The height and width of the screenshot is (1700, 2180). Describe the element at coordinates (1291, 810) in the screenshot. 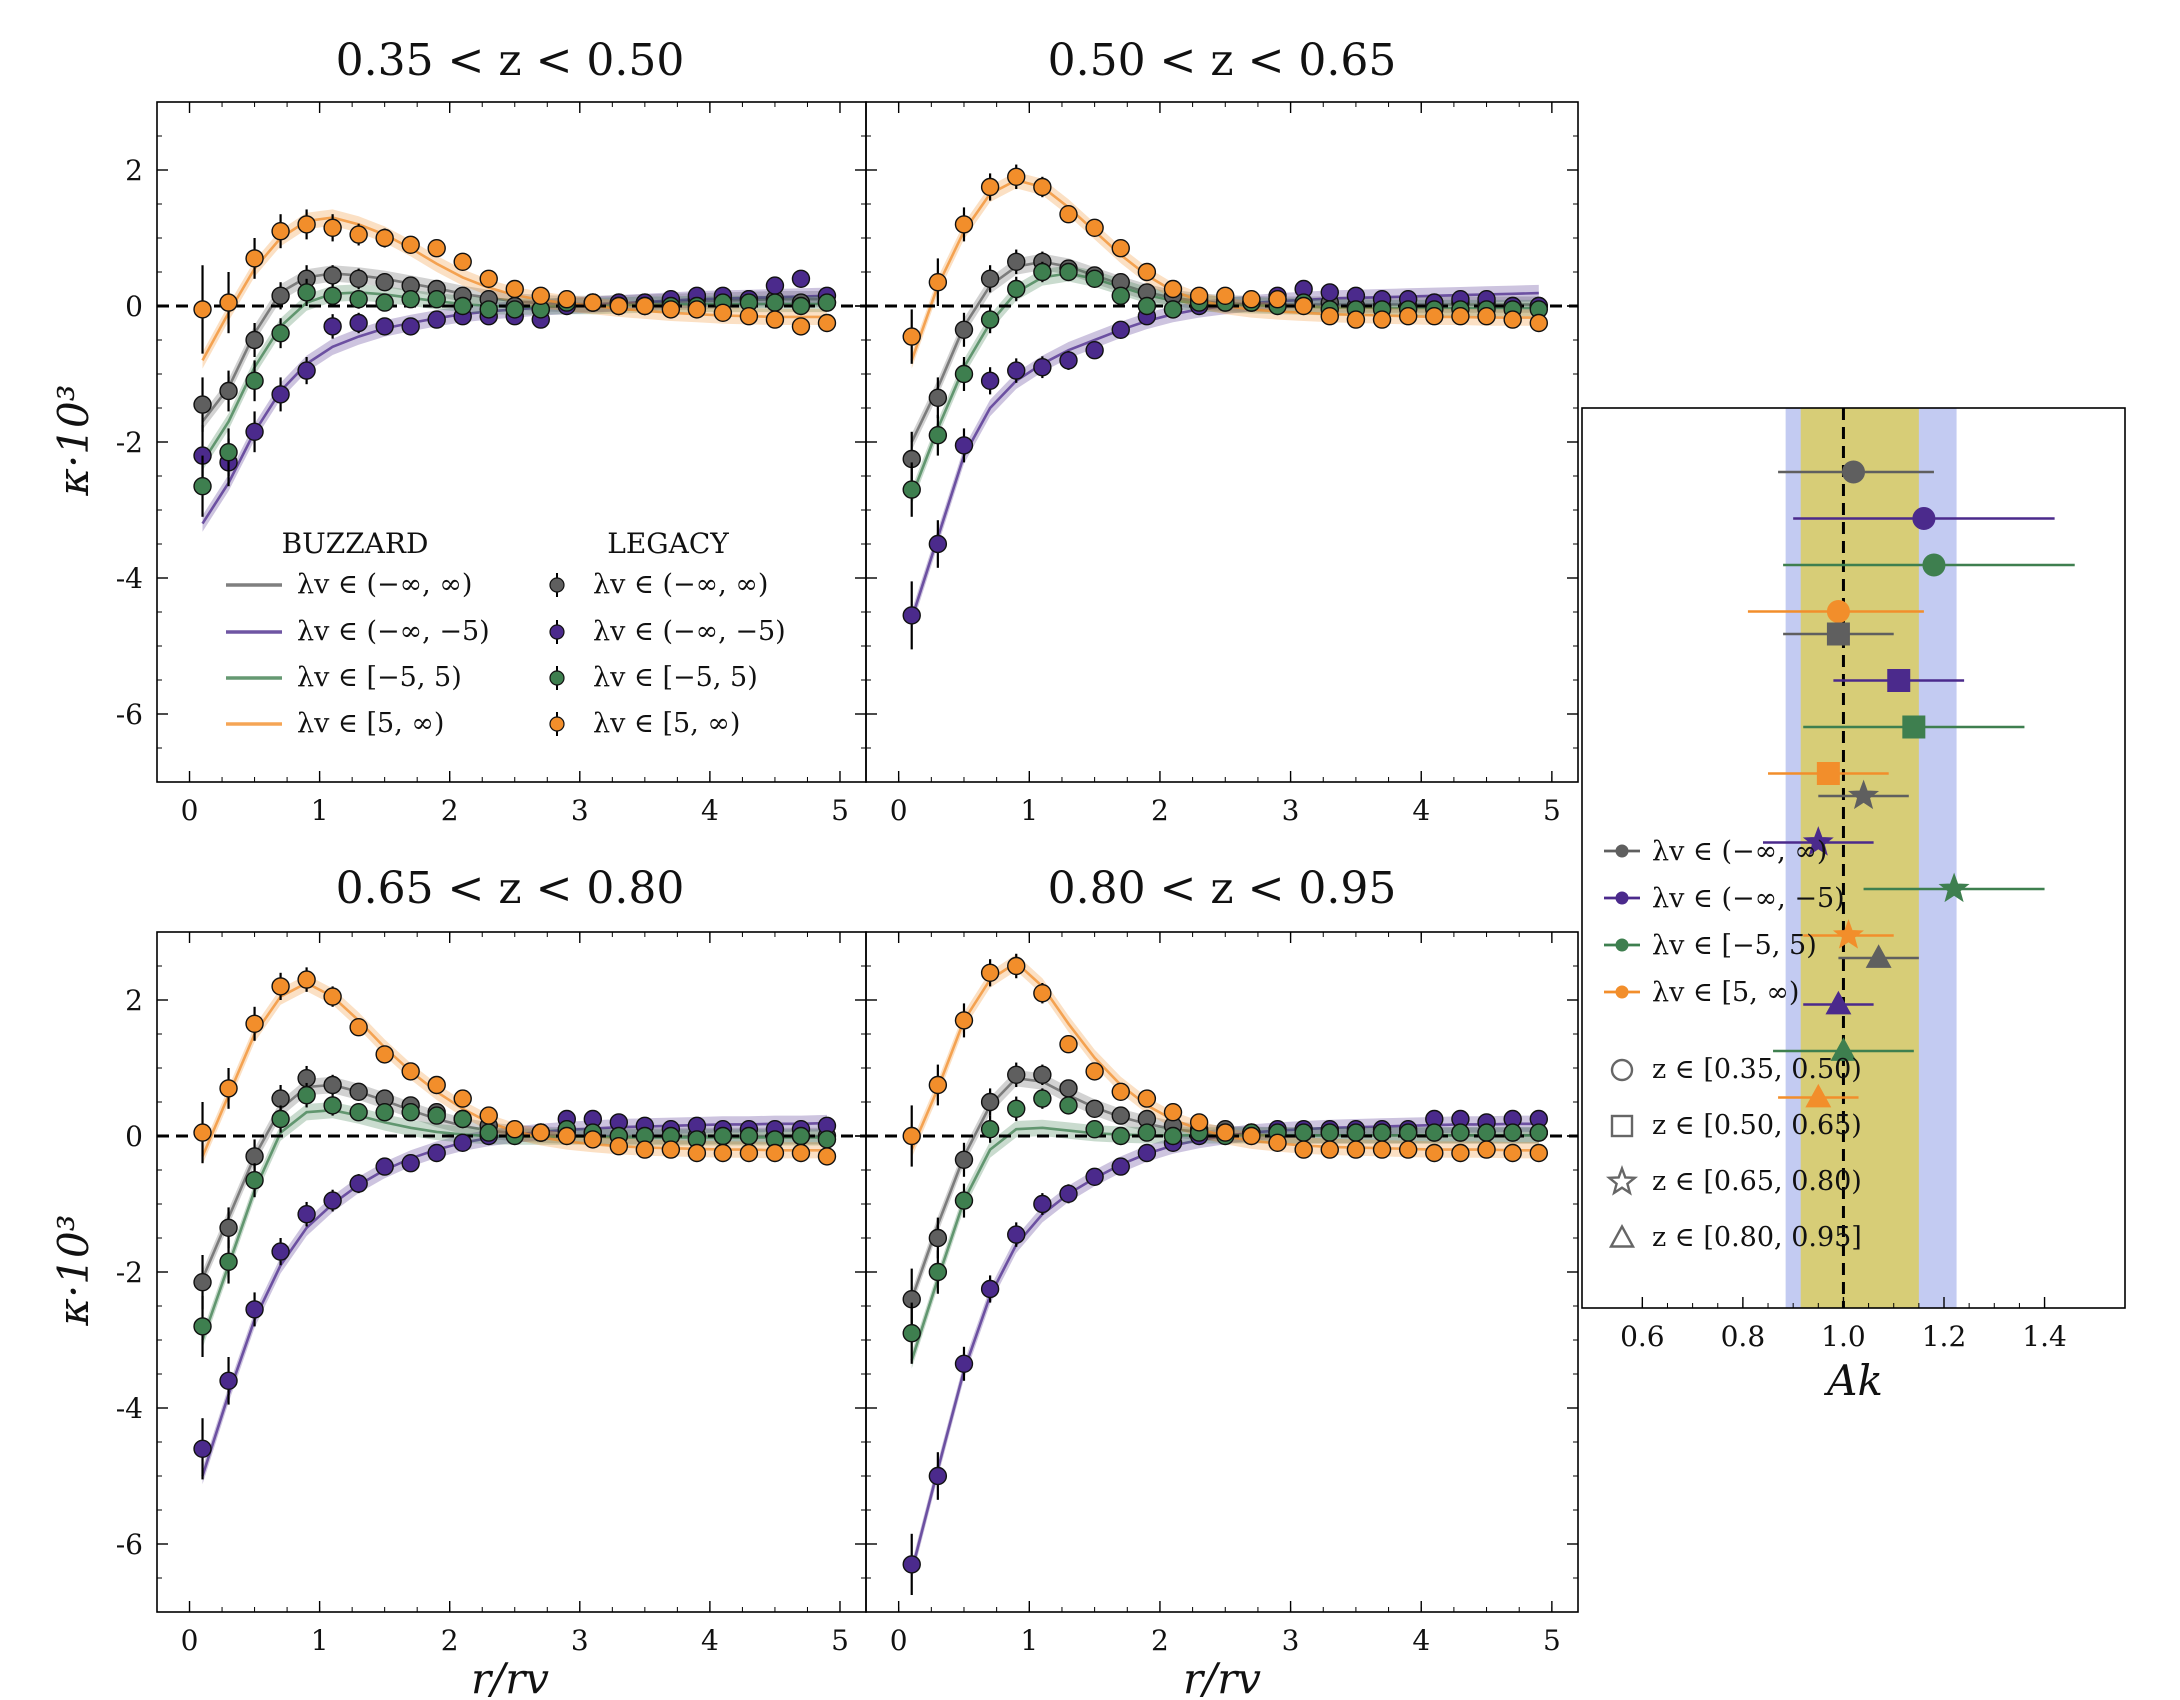

I see `x-tick-label: 3` at that location.